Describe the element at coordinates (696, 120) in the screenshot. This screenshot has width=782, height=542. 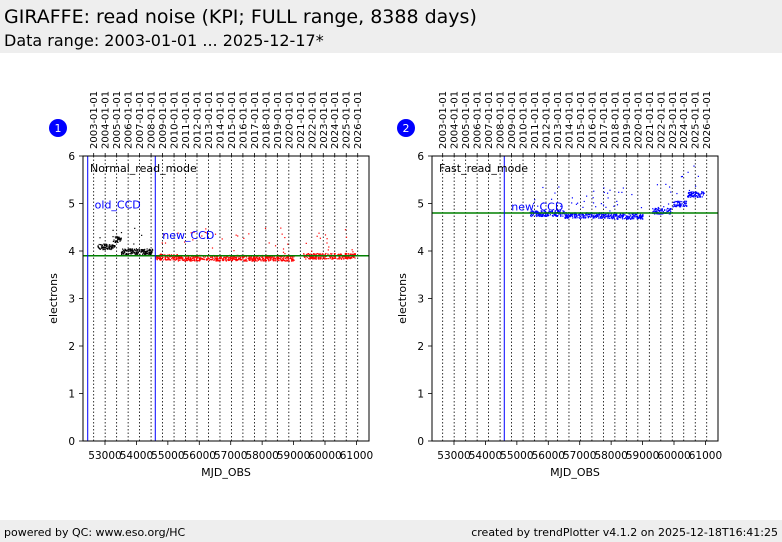
I see `year-label: 2025-01-01` at that location.